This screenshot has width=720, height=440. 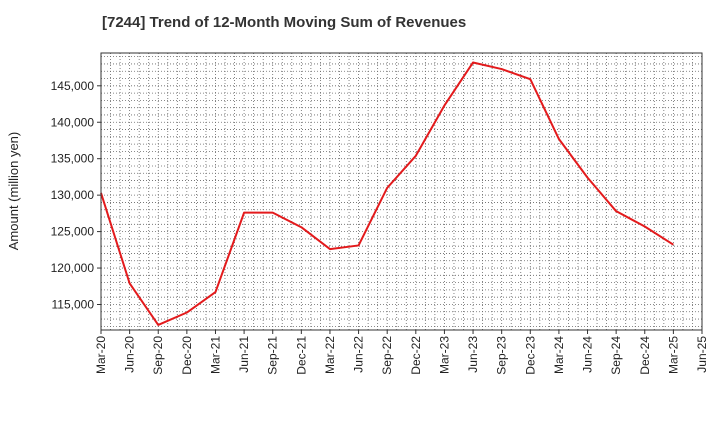 I want to click on x-tick-label: Mar-23, so click(x=444, y=355).